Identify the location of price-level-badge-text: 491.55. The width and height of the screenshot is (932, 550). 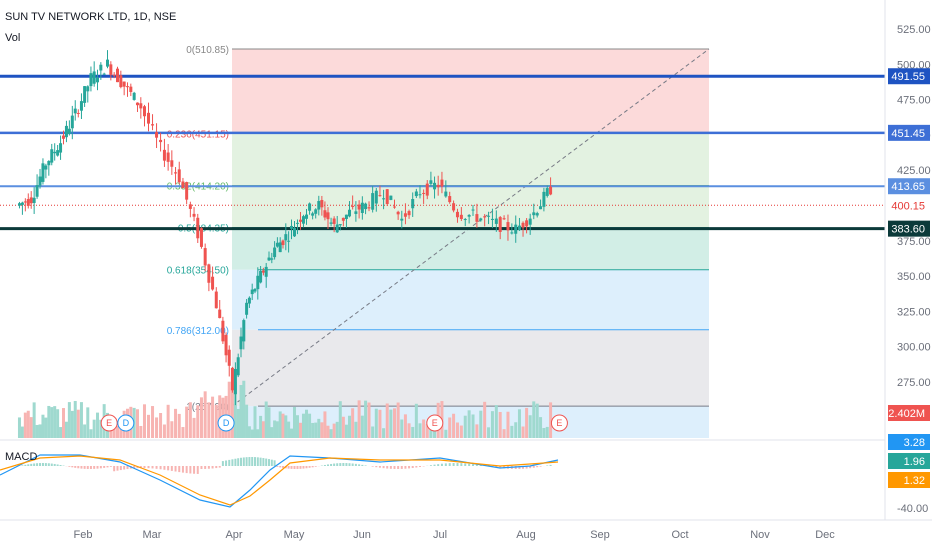
(908, 77).